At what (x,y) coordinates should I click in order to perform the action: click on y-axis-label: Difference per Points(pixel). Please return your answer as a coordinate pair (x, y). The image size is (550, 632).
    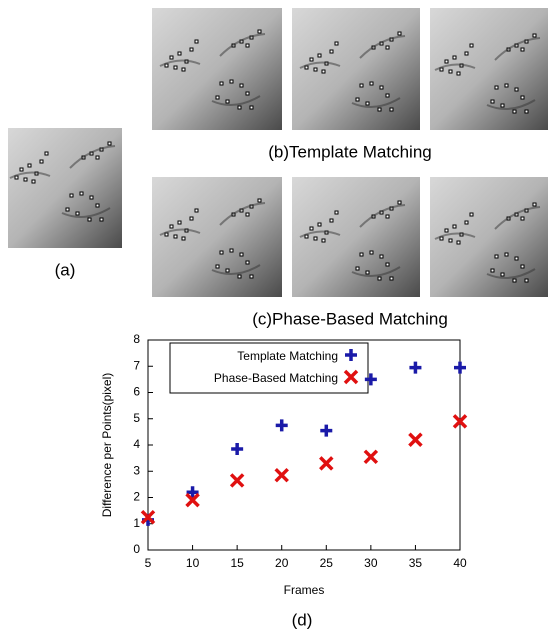
    Looking at the image, I should click on (107, 445).